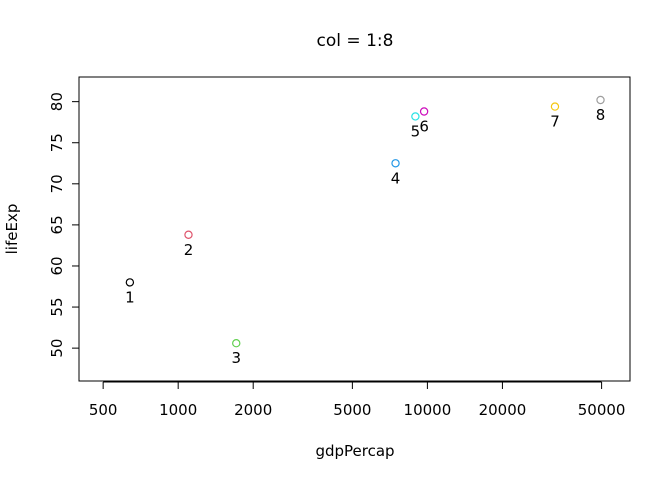 The height and width of the screenshot is (480, 672). I want to click on point-label: 4, so click(396, 178).